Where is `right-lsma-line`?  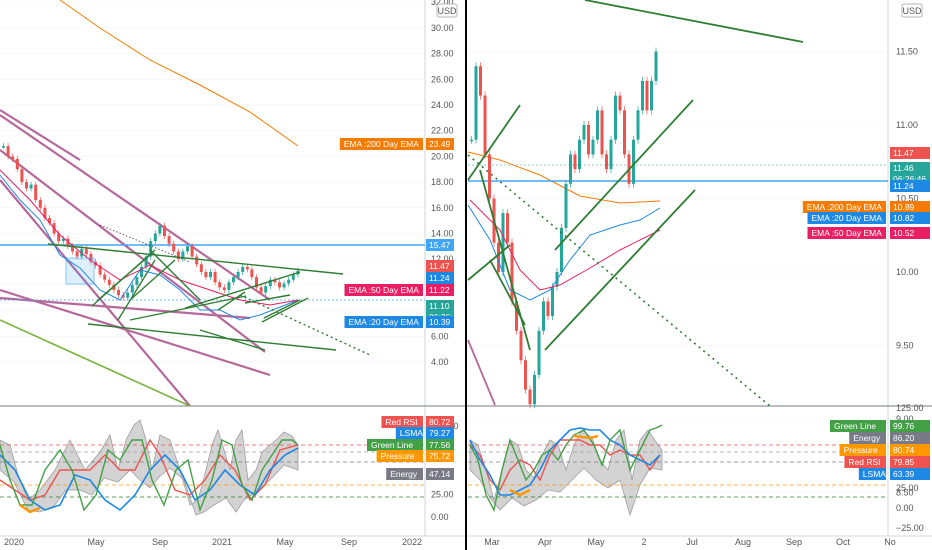
right-lsma-line is located at coordinates (565, 461).